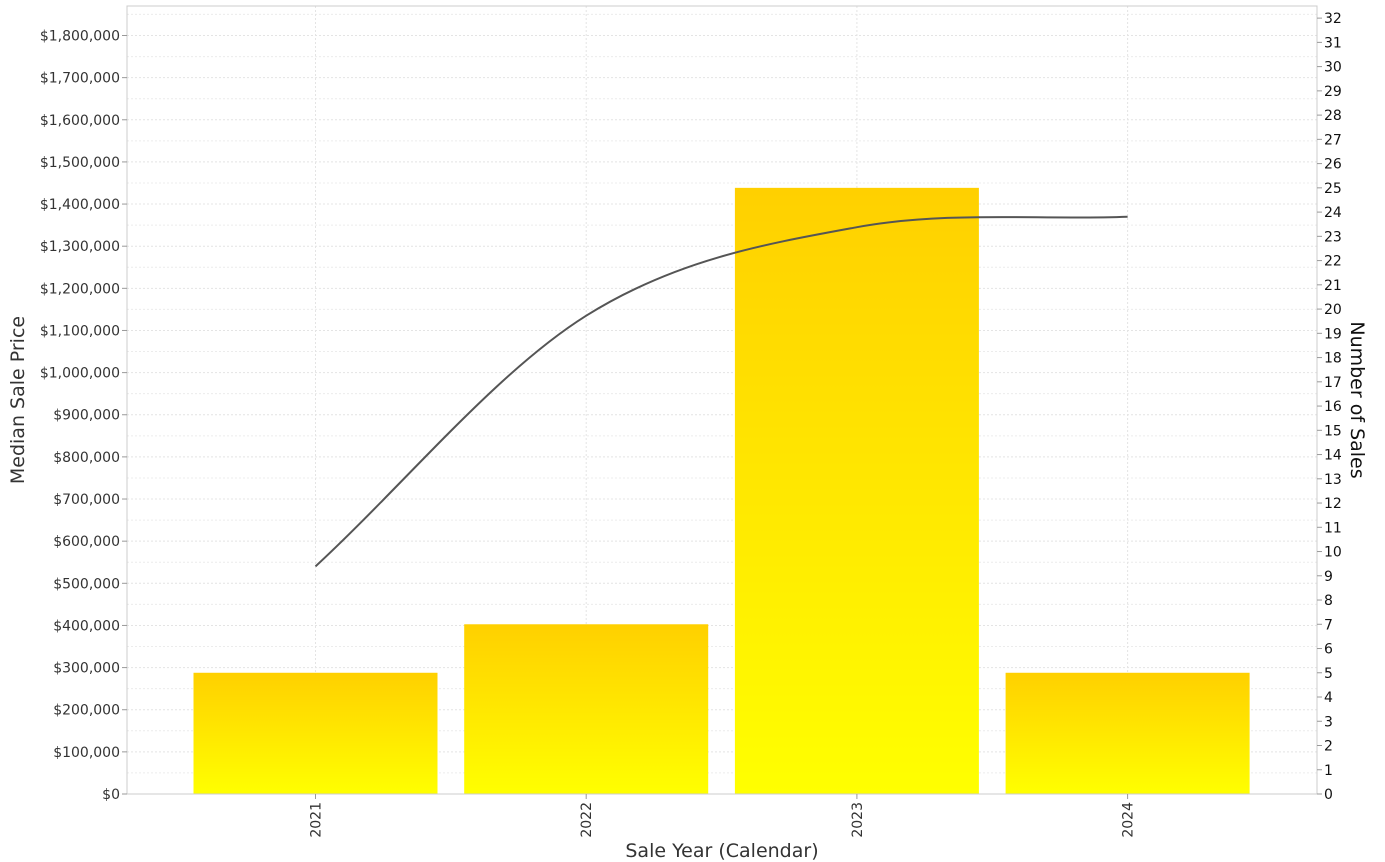 This screenshot has height=862, width=1385. Describe the element at coordinates (1328, 674) in the screenshot. I see `right-tick-label: 5` at that location.